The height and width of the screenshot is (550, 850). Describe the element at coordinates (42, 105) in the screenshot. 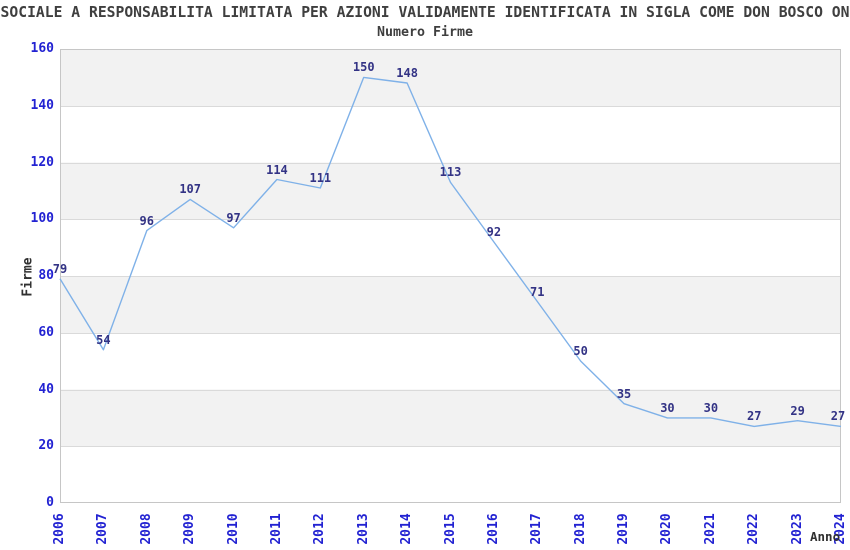

I see `y-axis-tick: 140` at that location.